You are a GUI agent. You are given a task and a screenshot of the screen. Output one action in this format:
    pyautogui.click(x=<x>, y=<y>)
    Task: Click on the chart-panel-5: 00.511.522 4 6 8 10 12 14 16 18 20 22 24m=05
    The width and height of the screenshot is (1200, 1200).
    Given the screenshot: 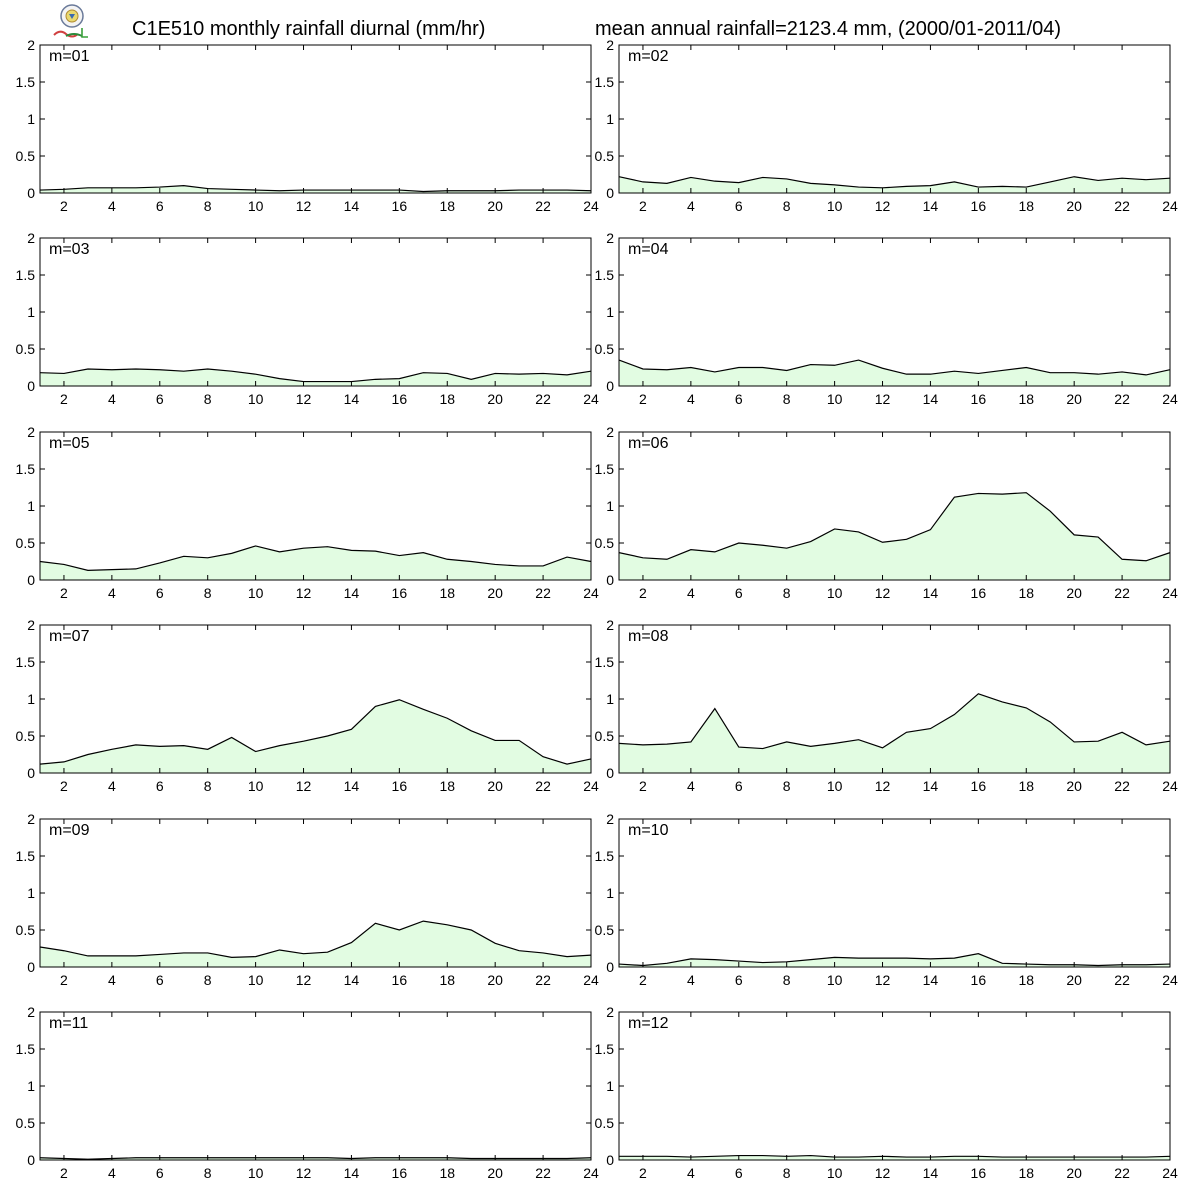 What is the action you would take?
    pyautogui.click(x=307, y=512)
    